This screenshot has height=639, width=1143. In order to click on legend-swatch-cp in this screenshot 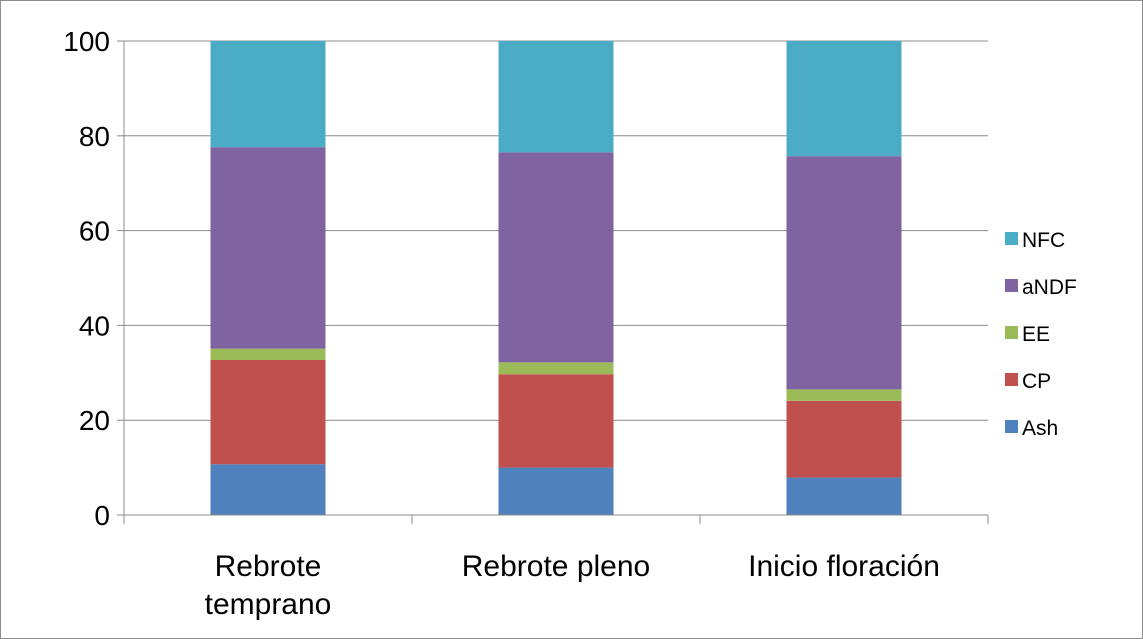, I will do `click(1011, 379)`.